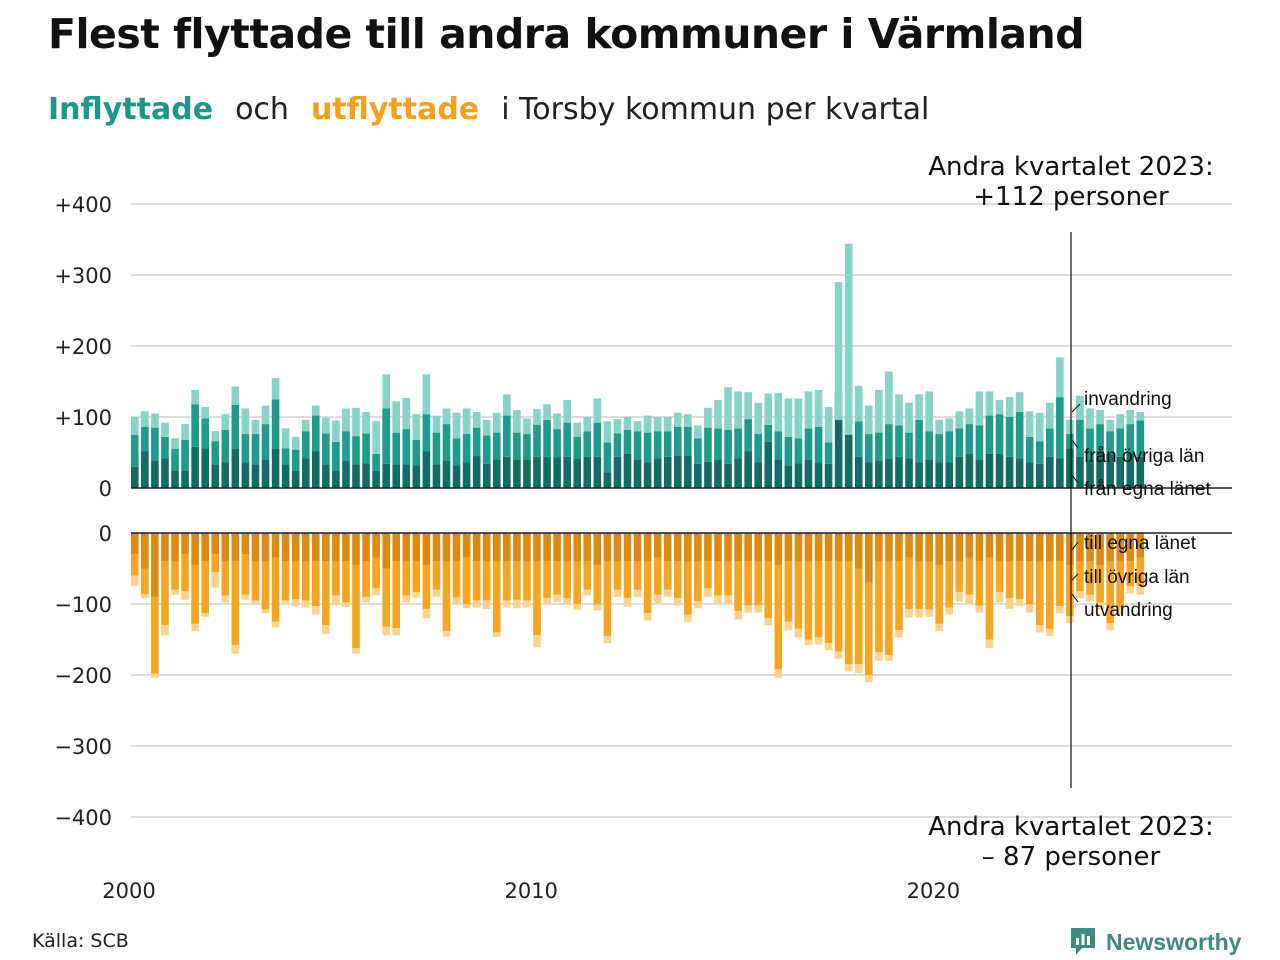 This screenshot has height=960, width=1280. I want to click on series-label-fran-egna-lanet: från egna länet, so click(1147, 489).